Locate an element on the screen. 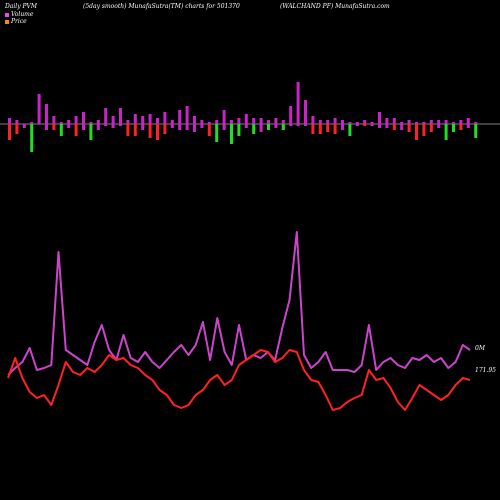 The width and height of the screenshot is (500, 500). legend-price: Price is located at coordinates (16, 21).